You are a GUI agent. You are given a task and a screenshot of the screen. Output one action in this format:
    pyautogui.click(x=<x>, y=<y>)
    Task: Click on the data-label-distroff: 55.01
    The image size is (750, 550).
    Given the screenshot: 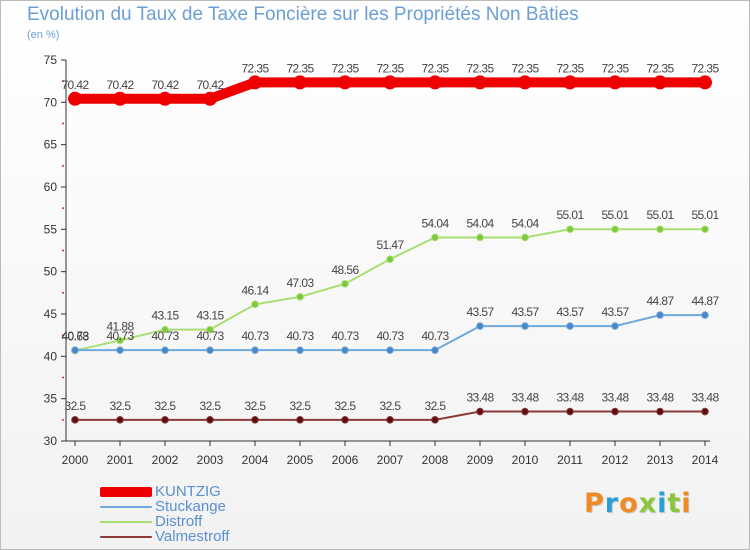 What is the action you would take?
    pyautogui.click(x=705, y=215)
    